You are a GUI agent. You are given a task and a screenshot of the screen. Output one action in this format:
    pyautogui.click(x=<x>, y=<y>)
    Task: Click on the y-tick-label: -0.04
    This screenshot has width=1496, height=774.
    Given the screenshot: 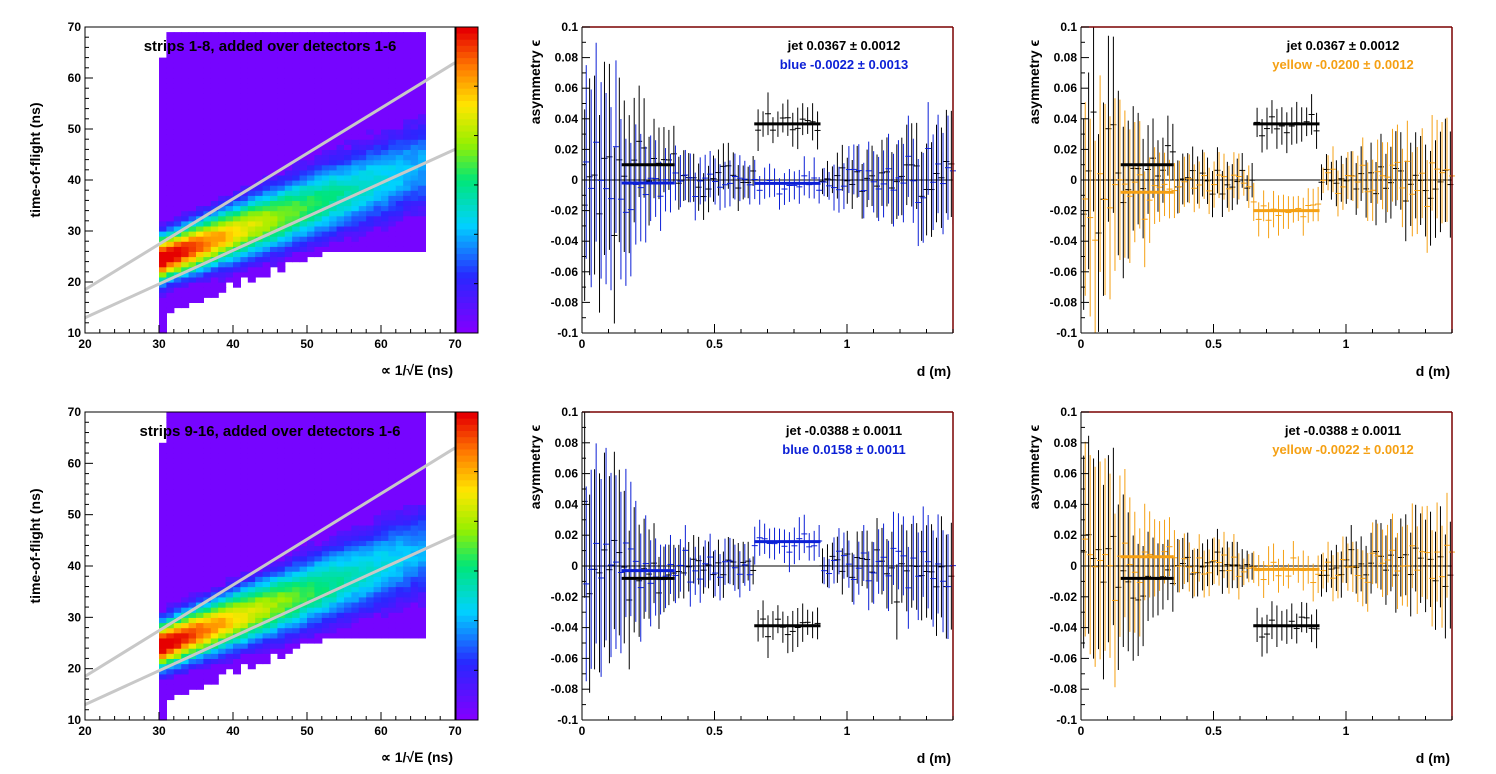 What is the action you would take?
    pyautogui.click(x=1064, y=241)
    